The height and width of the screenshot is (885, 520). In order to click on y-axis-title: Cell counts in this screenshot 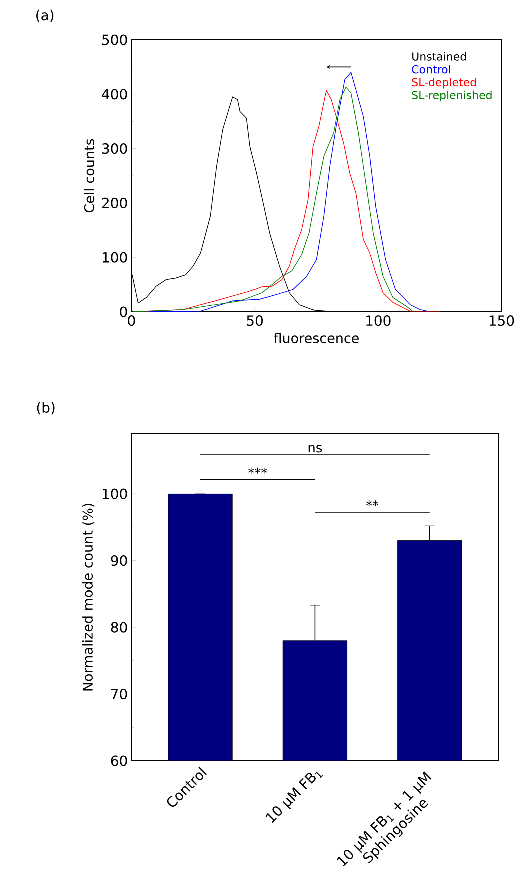, I will do `click(89, 176)`.